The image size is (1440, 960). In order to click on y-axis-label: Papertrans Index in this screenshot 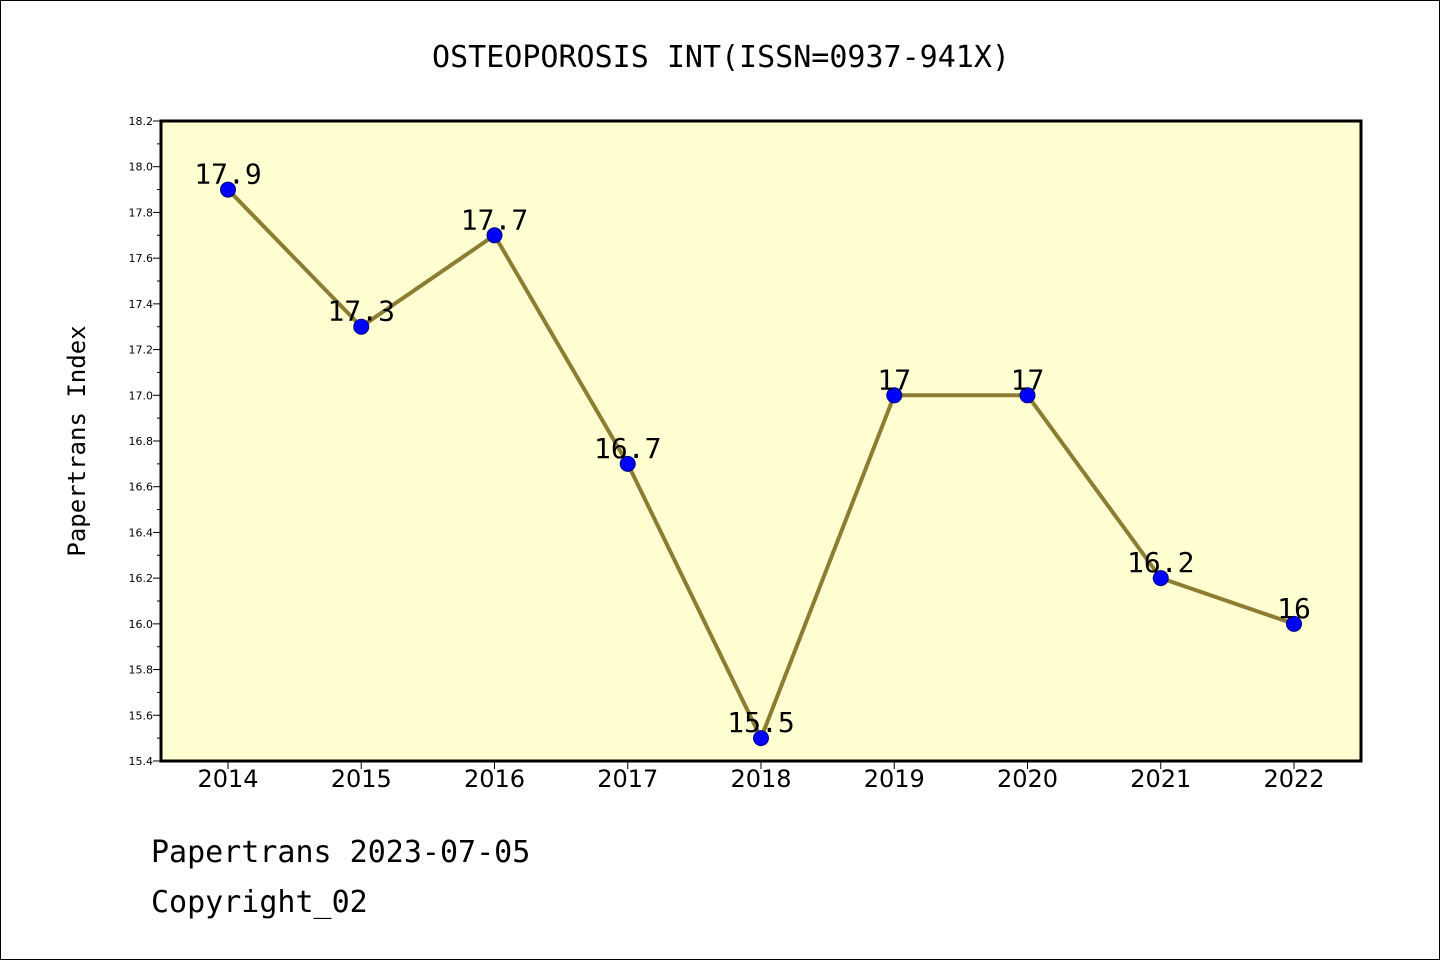, I will do `click(77, 440)`.